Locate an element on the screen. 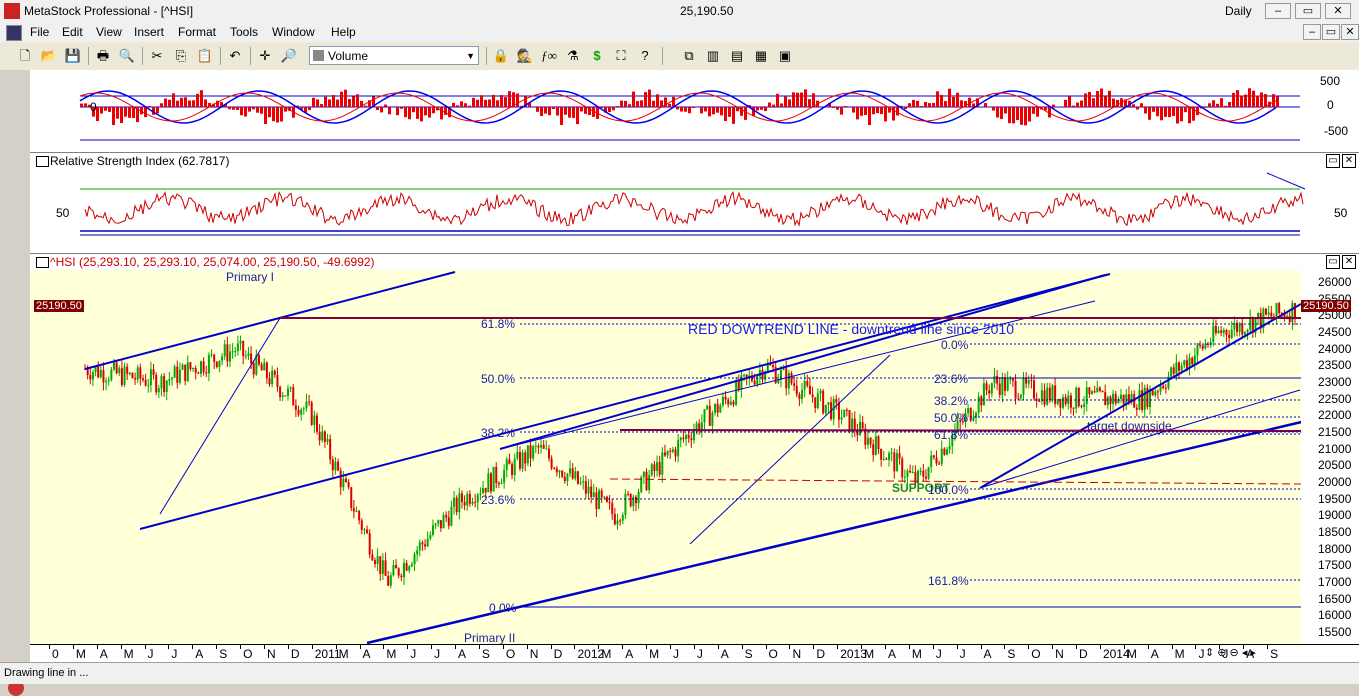 The image size is (1359, 696). help-pointer-icon: ? is located at coordinates (645, 56).